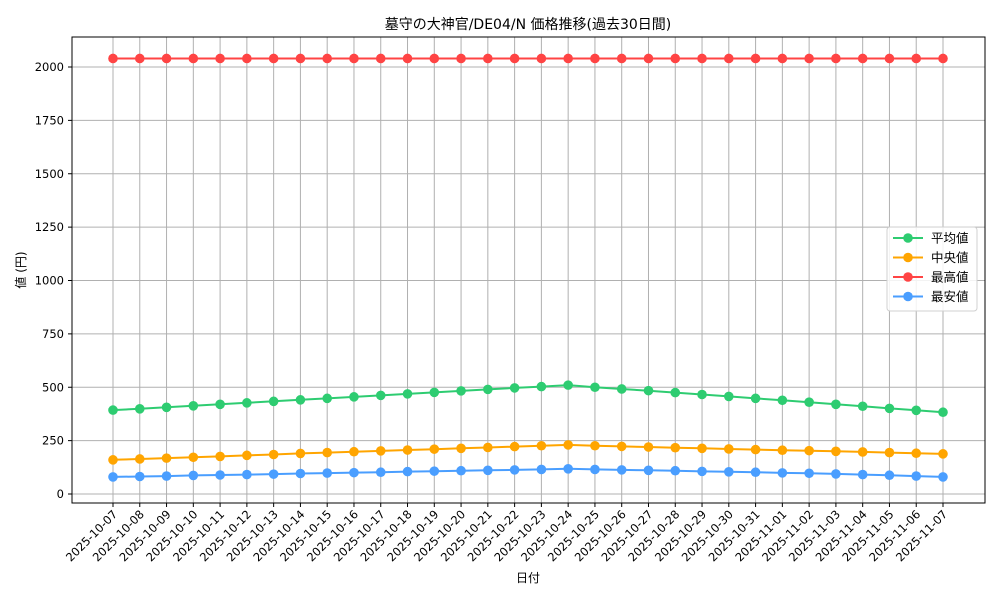  I want to click on y-tick-label: 0, so click(60, 494).